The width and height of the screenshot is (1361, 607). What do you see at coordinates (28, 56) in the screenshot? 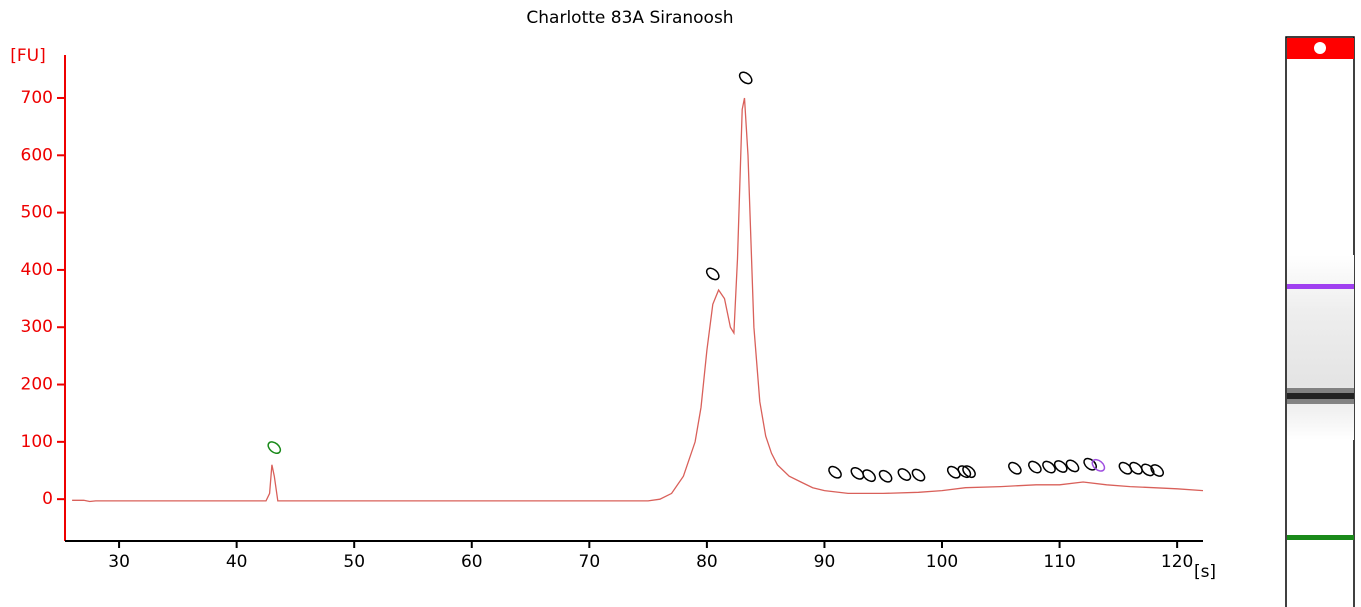
I see `y-axis-label: [FU]` at bounding box center [28, 56].